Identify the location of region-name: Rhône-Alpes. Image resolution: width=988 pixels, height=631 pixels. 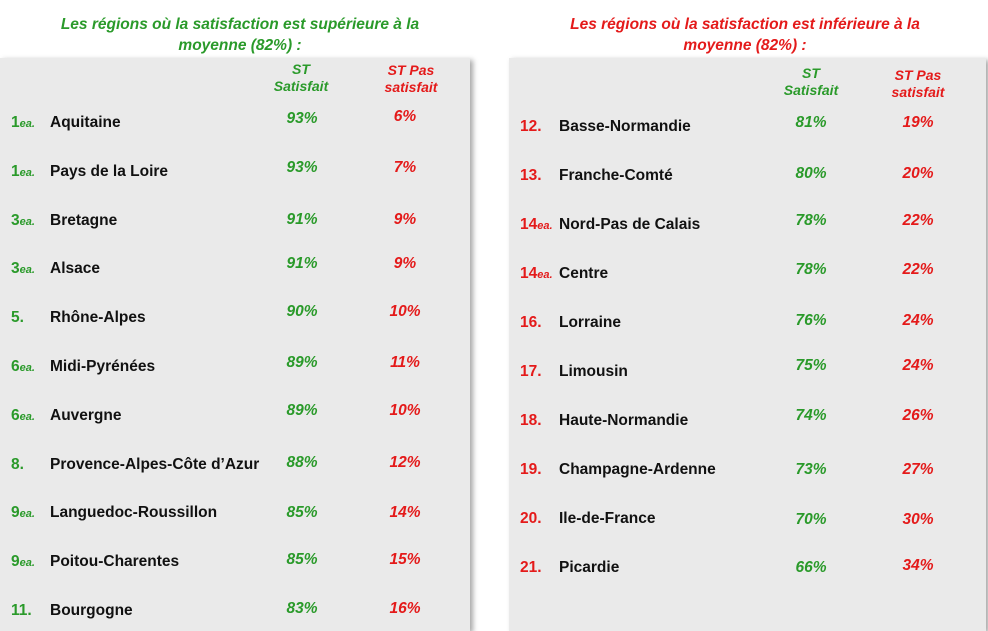
(98, 318).